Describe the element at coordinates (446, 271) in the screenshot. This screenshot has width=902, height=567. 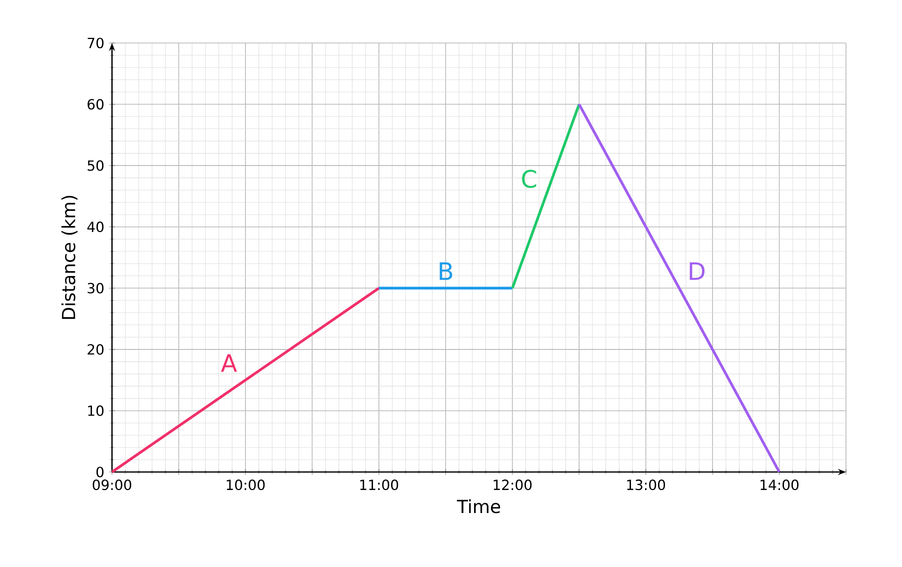
I see `series-label: B` at that location.